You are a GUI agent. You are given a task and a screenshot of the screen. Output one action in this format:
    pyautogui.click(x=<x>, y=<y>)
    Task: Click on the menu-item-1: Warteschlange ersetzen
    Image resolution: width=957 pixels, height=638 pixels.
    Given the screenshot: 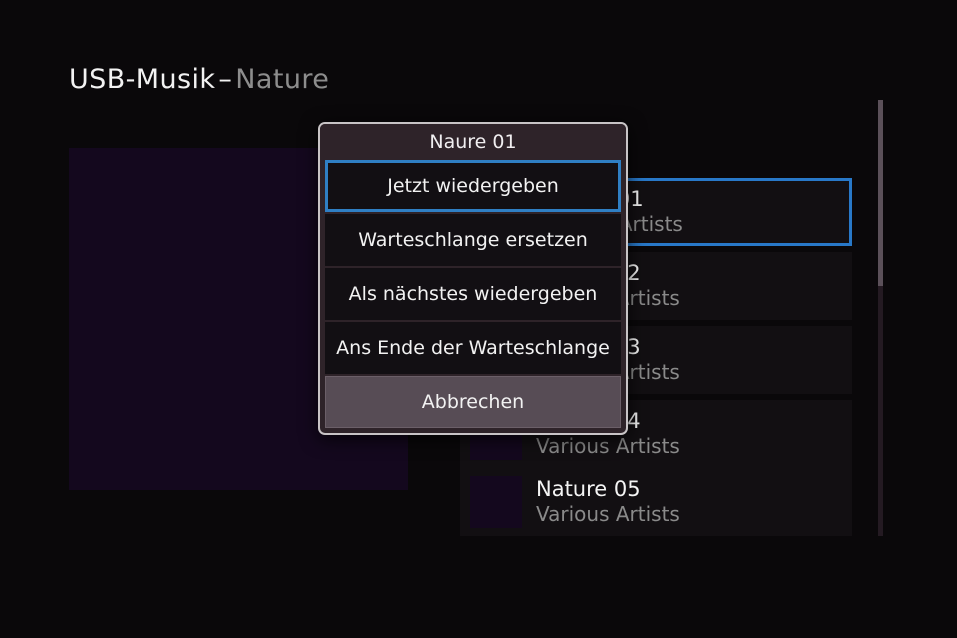 What is the action you would take?
    pyautogui.click(x=473, y=240)
    